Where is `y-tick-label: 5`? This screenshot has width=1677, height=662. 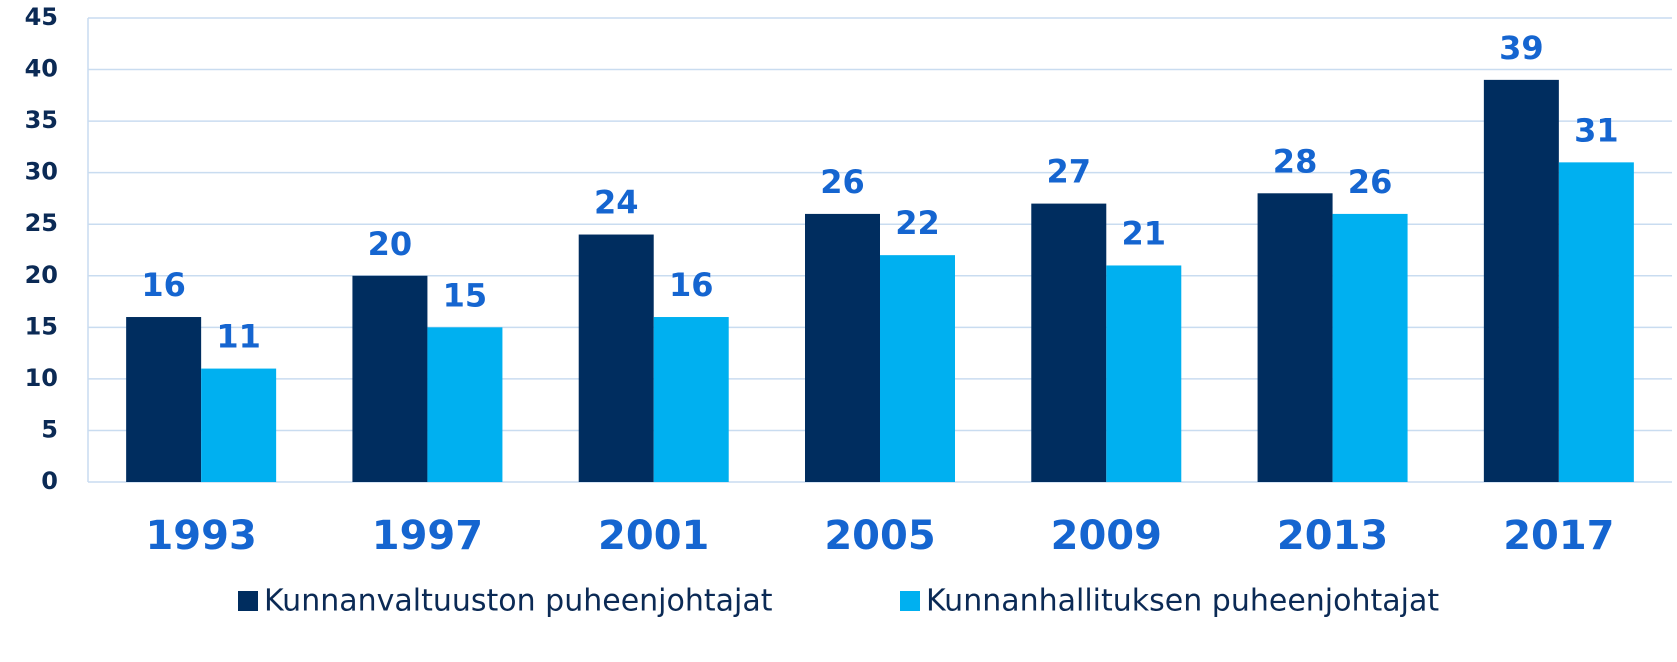 y-tick-label: 5 is located at coordinates (49, 429).